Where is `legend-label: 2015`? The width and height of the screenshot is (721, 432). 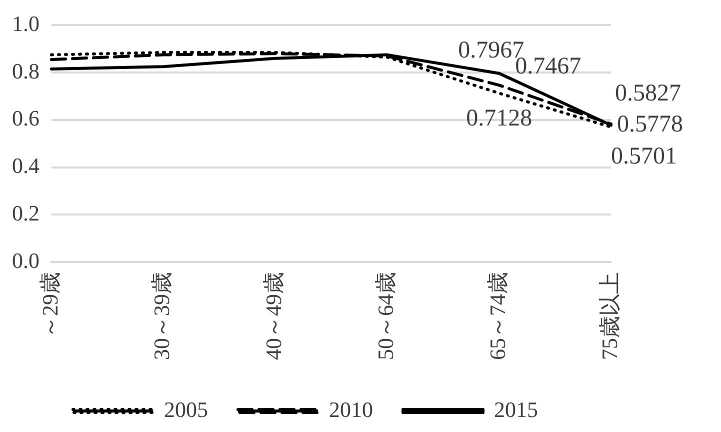 legend-label: 2015 is located at coordinates (516, 409).